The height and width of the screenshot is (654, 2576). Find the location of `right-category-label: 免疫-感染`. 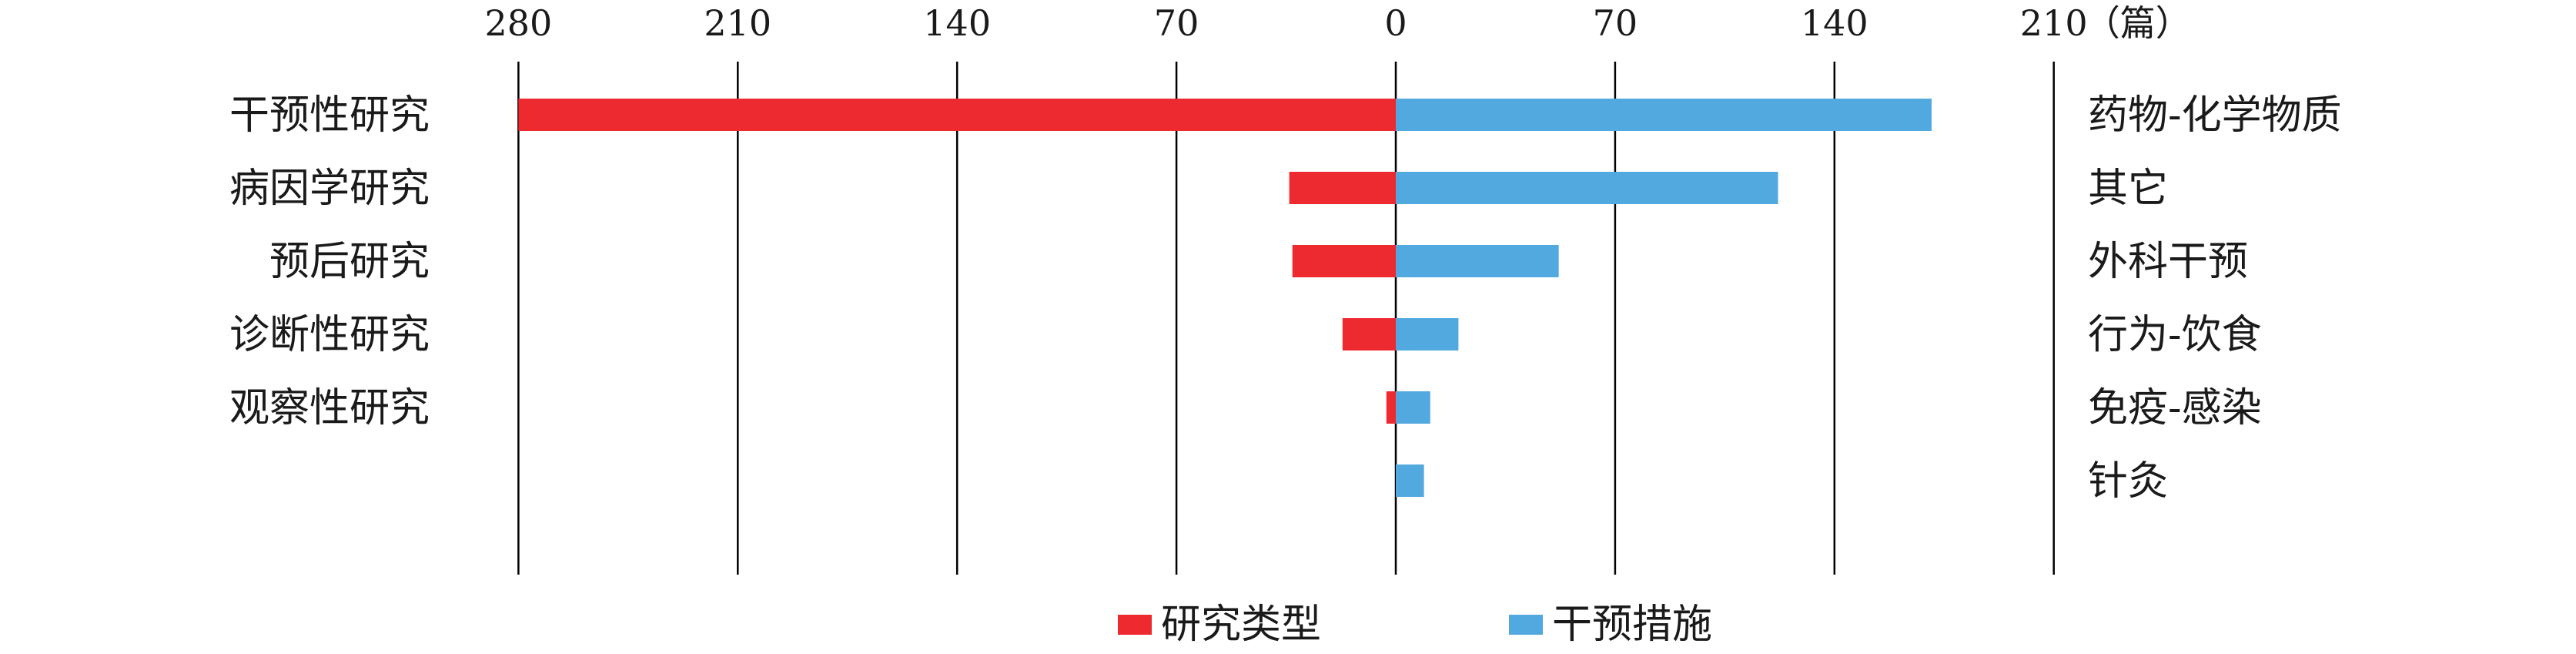

right-category-label: 免疫-感染 is located at coordinates (2175, 408).